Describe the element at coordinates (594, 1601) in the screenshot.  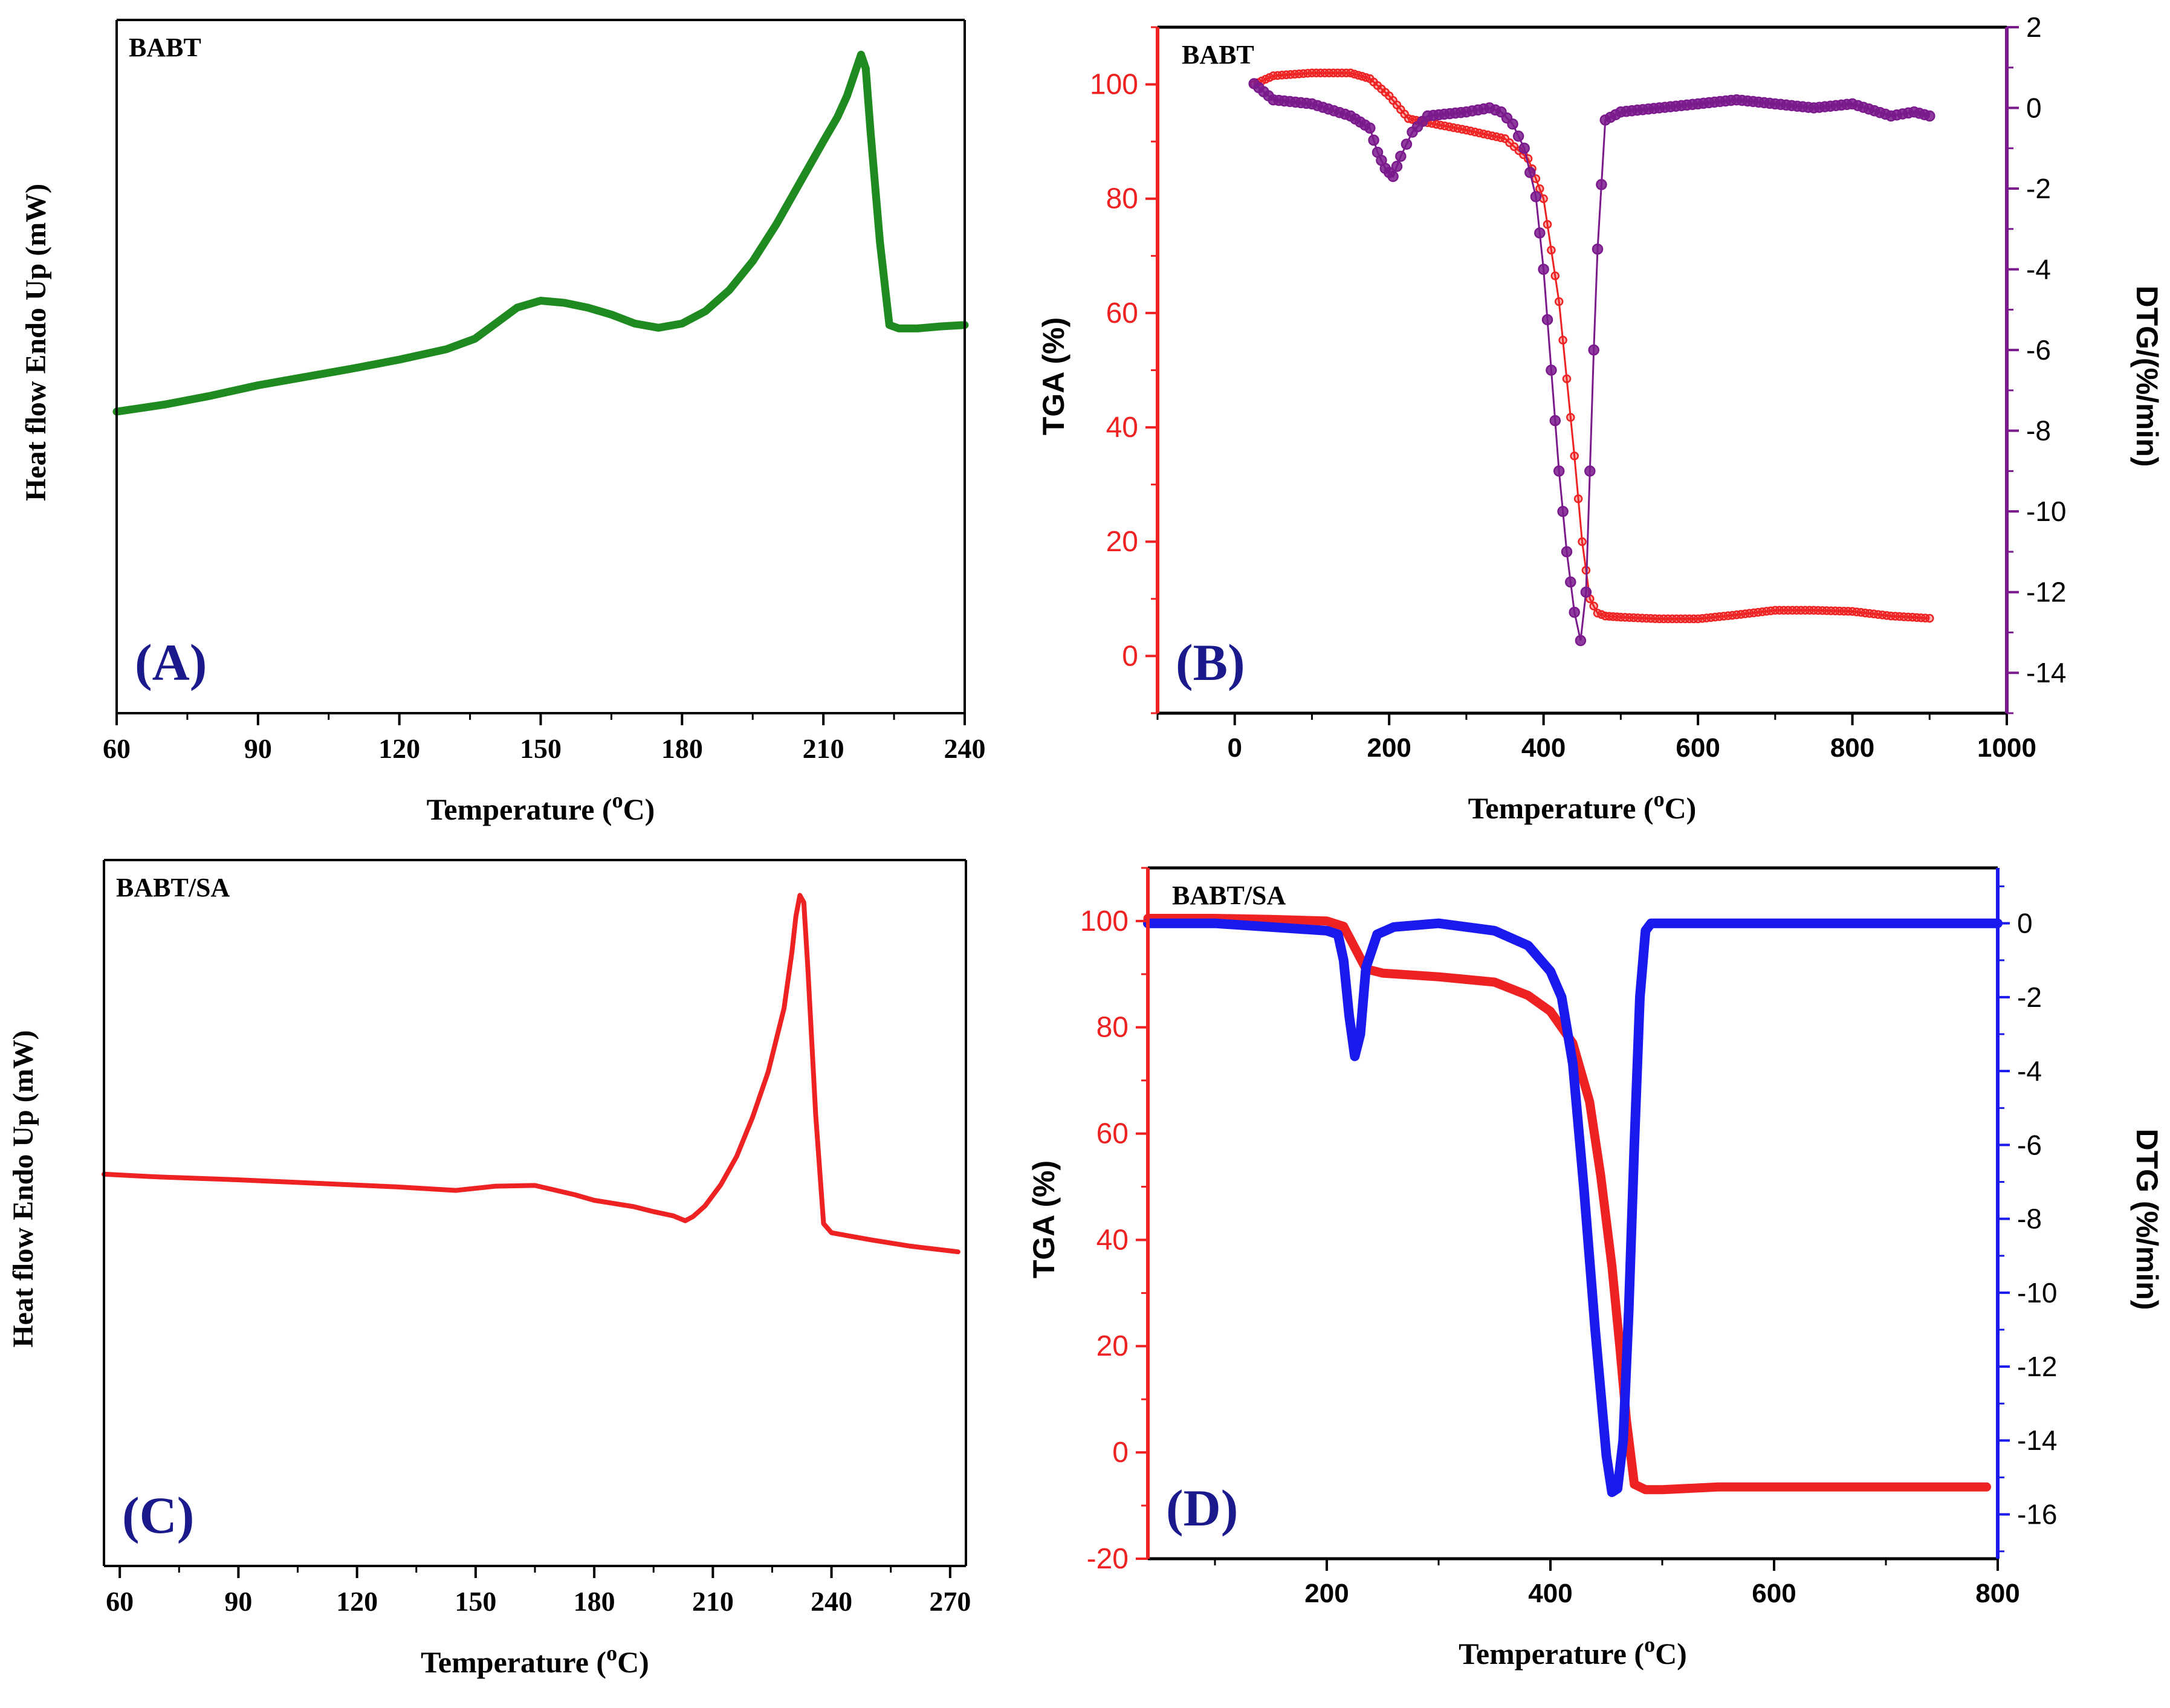
I see `x-tick-label: 180` at that location.